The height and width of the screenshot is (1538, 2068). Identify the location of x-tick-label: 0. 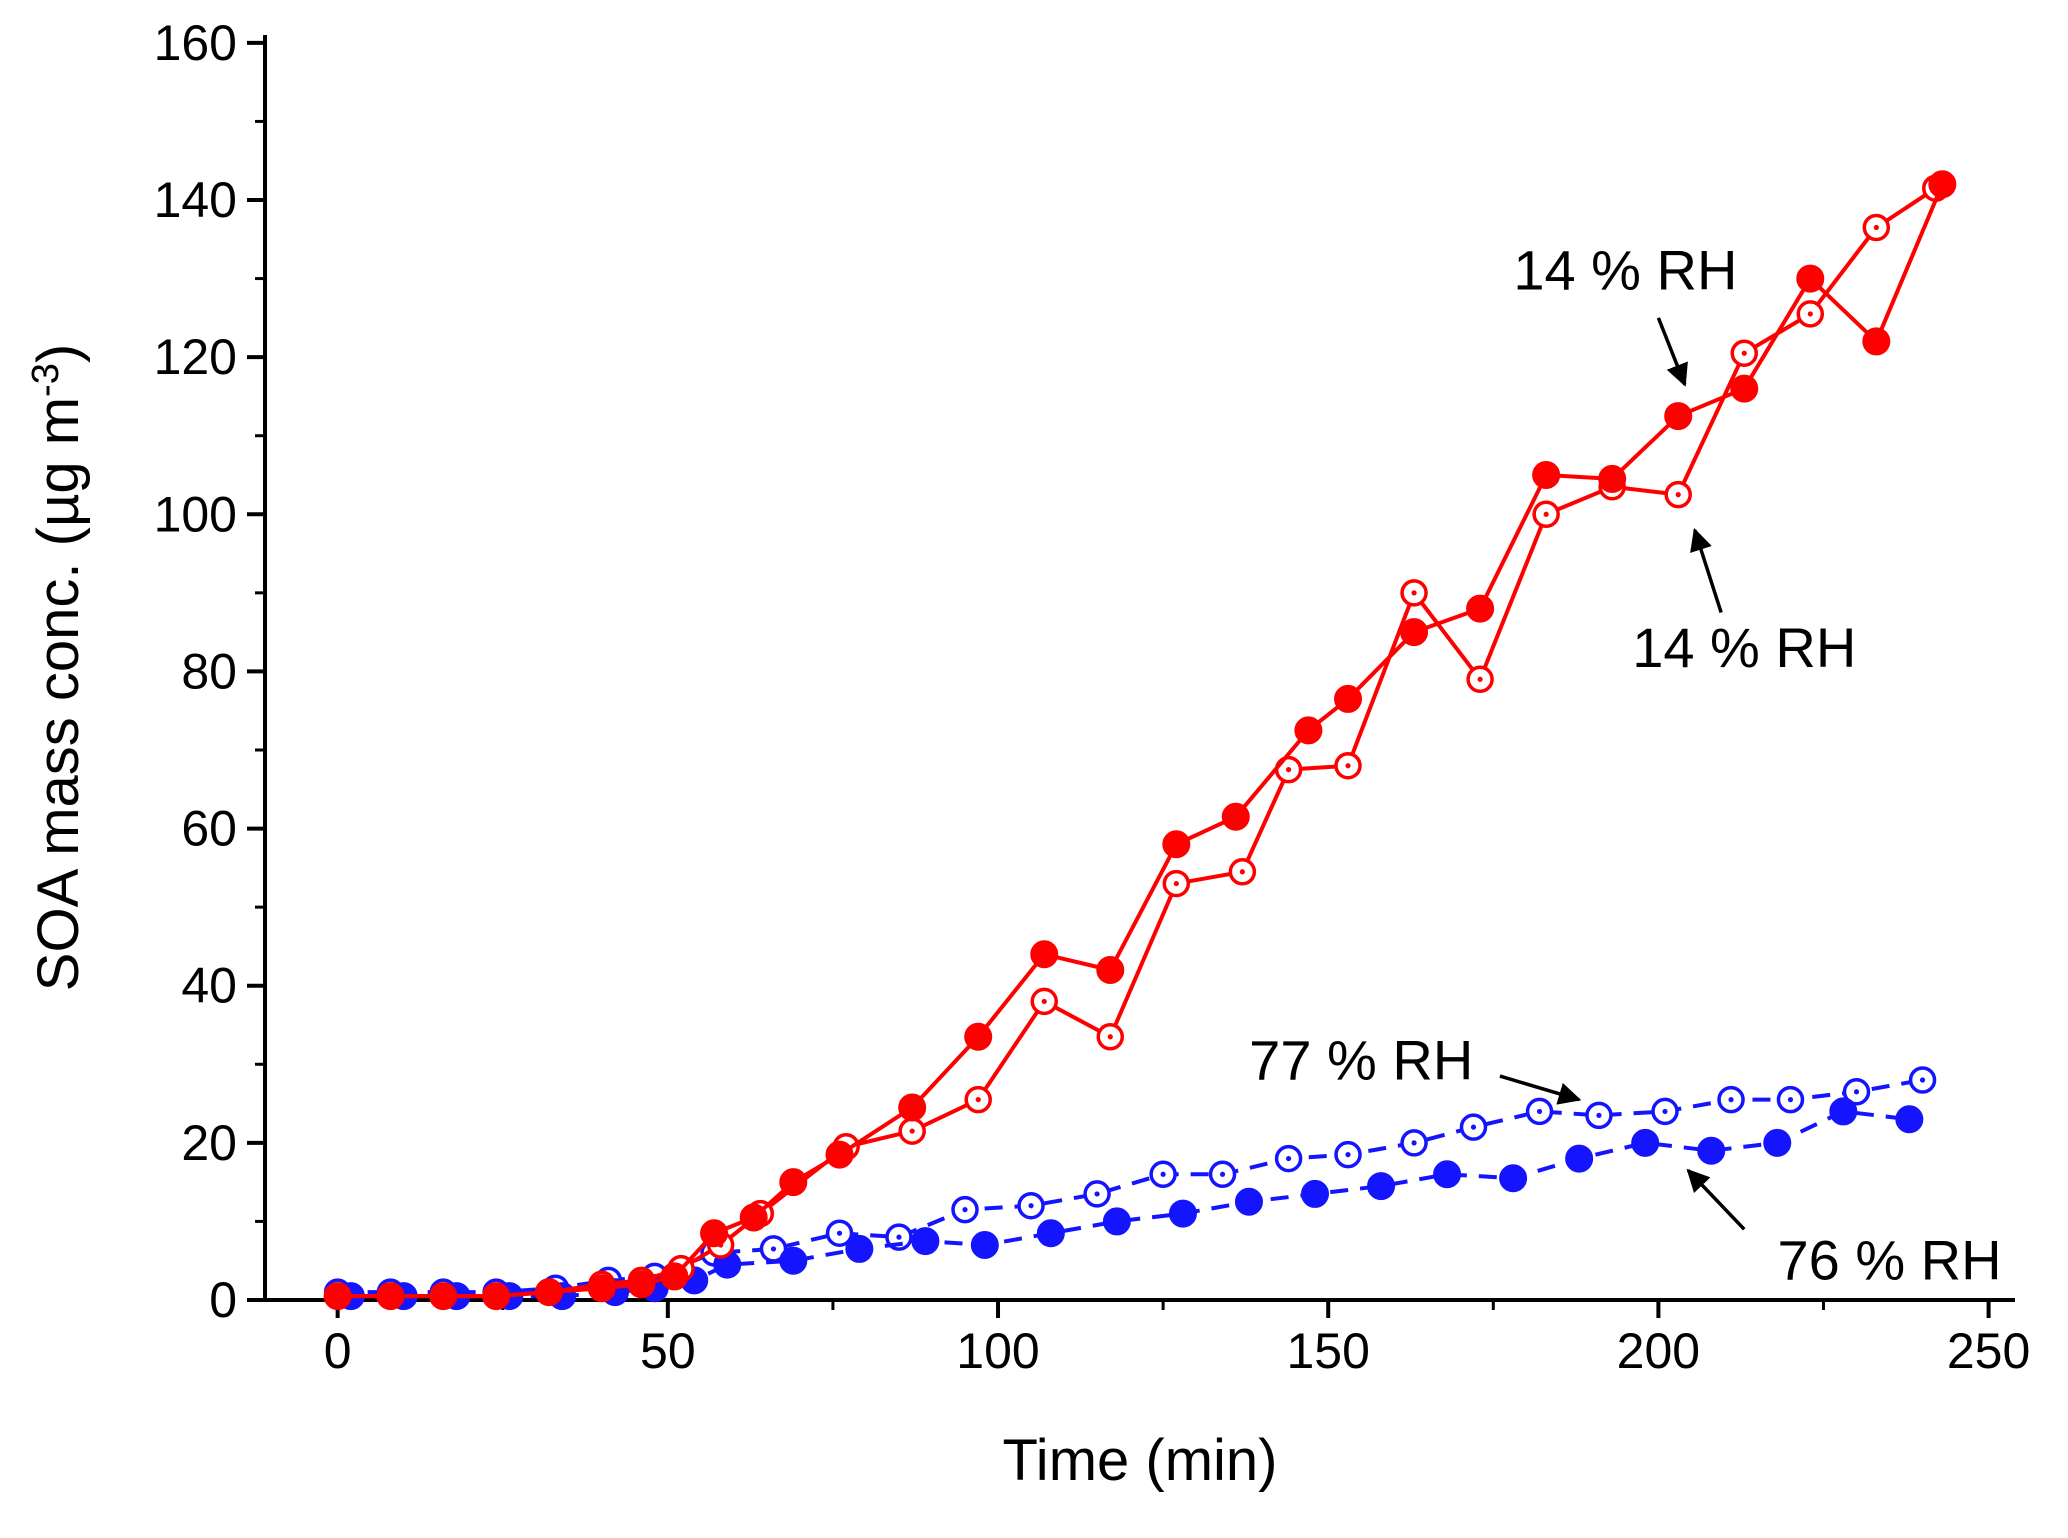
(338, 1351).